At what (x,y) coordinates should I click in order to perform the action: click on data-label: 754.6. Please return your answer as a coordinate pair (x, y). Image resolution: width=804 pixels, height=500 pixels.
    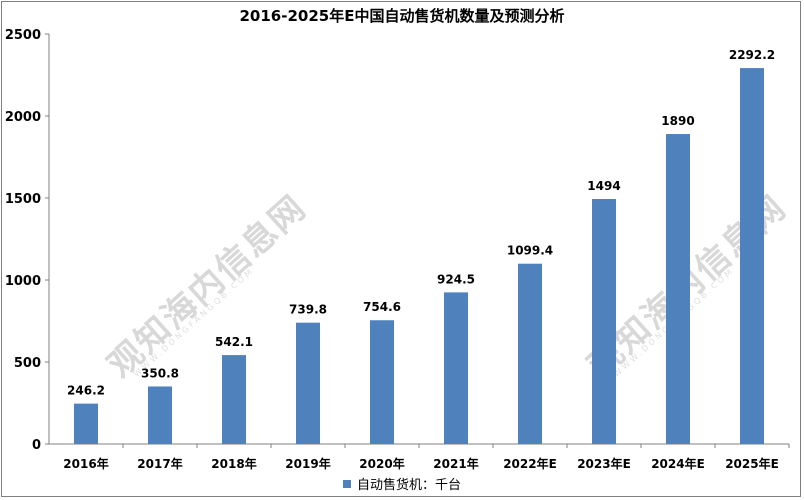
    Looking at the image, I should click on (382, 307).